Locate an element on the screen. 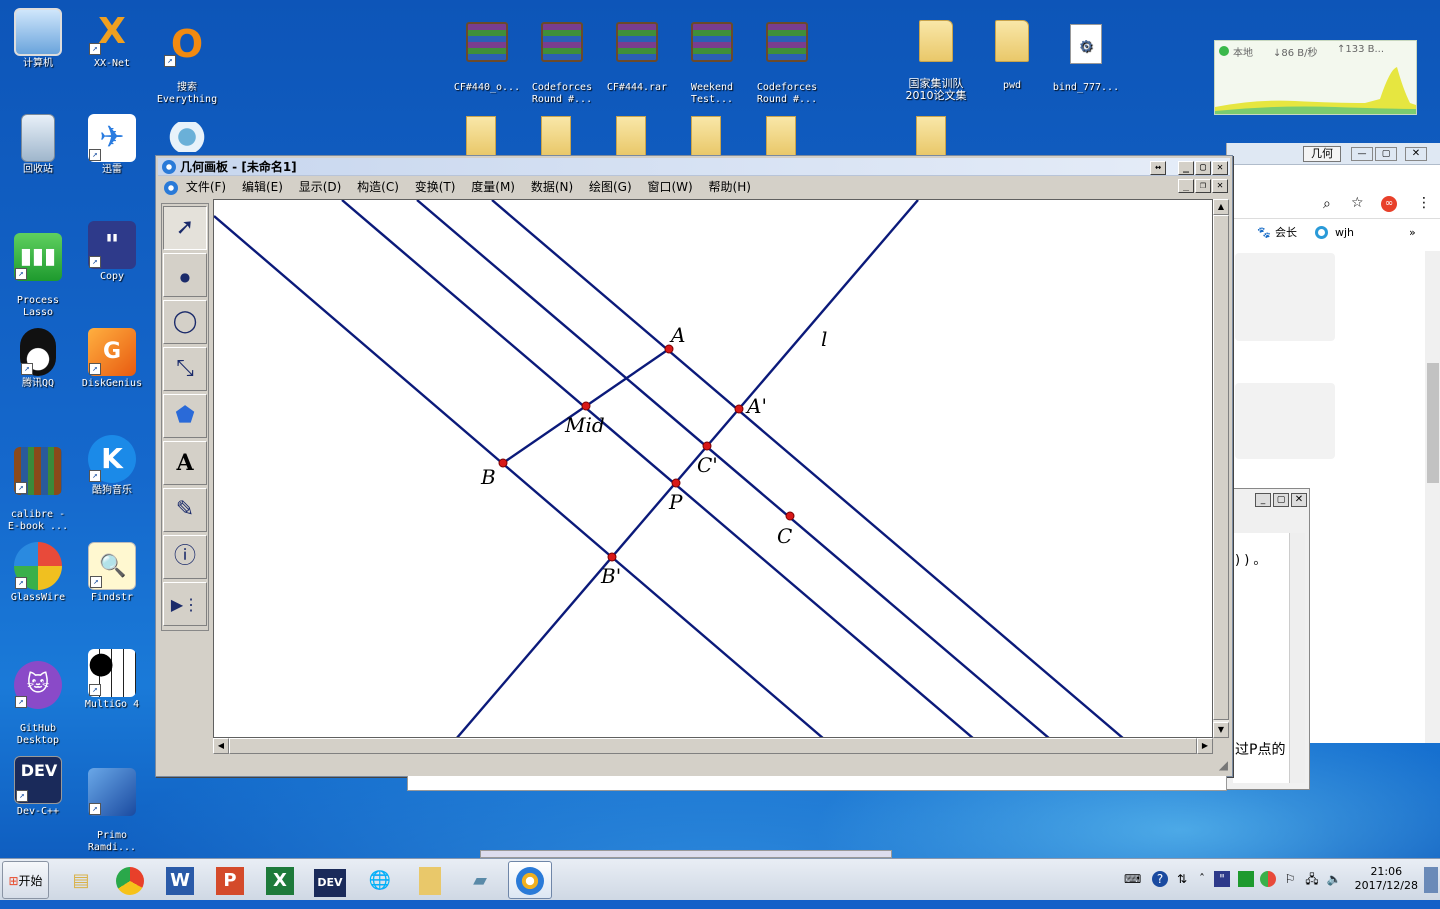 This screenshot has height=909, width=1440. polygon-tool: ⬟ is located at coordinates (185, 416).